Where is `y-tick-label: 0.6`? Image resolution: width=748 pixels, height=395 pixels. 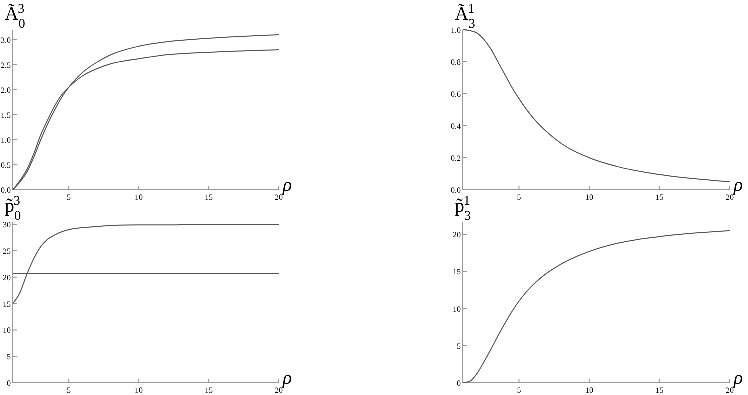
y-tick-label: 0.6 is located at coordinates (456, 94).